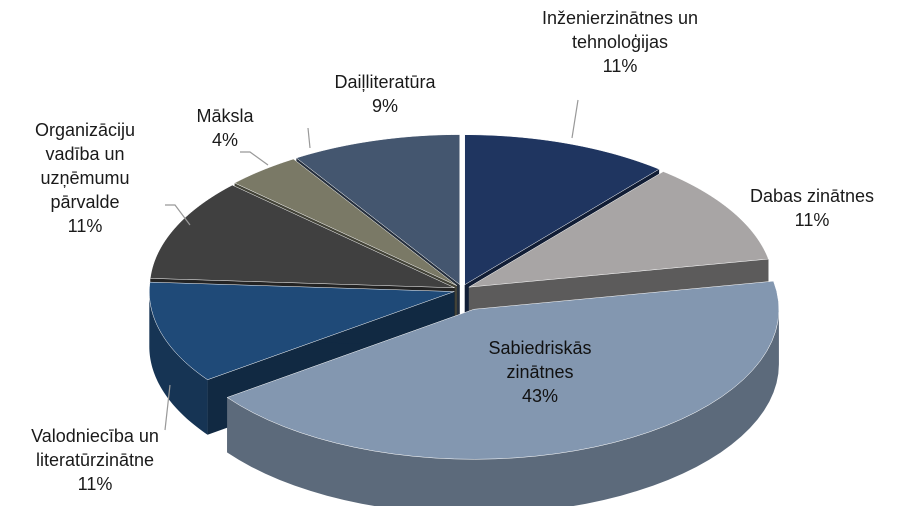 The image size is (898, 506). I want to click on slice-label: Valodniecība un literatūrzinātne 11%, so click(95, 460).